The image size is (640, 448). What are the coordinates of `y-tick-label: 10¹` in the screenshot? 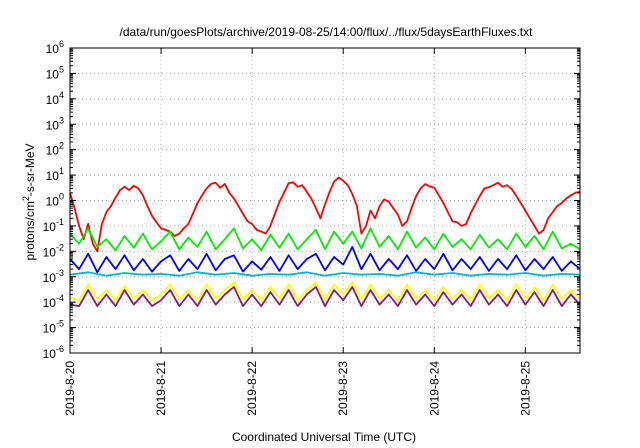 It's located at (55, 174).